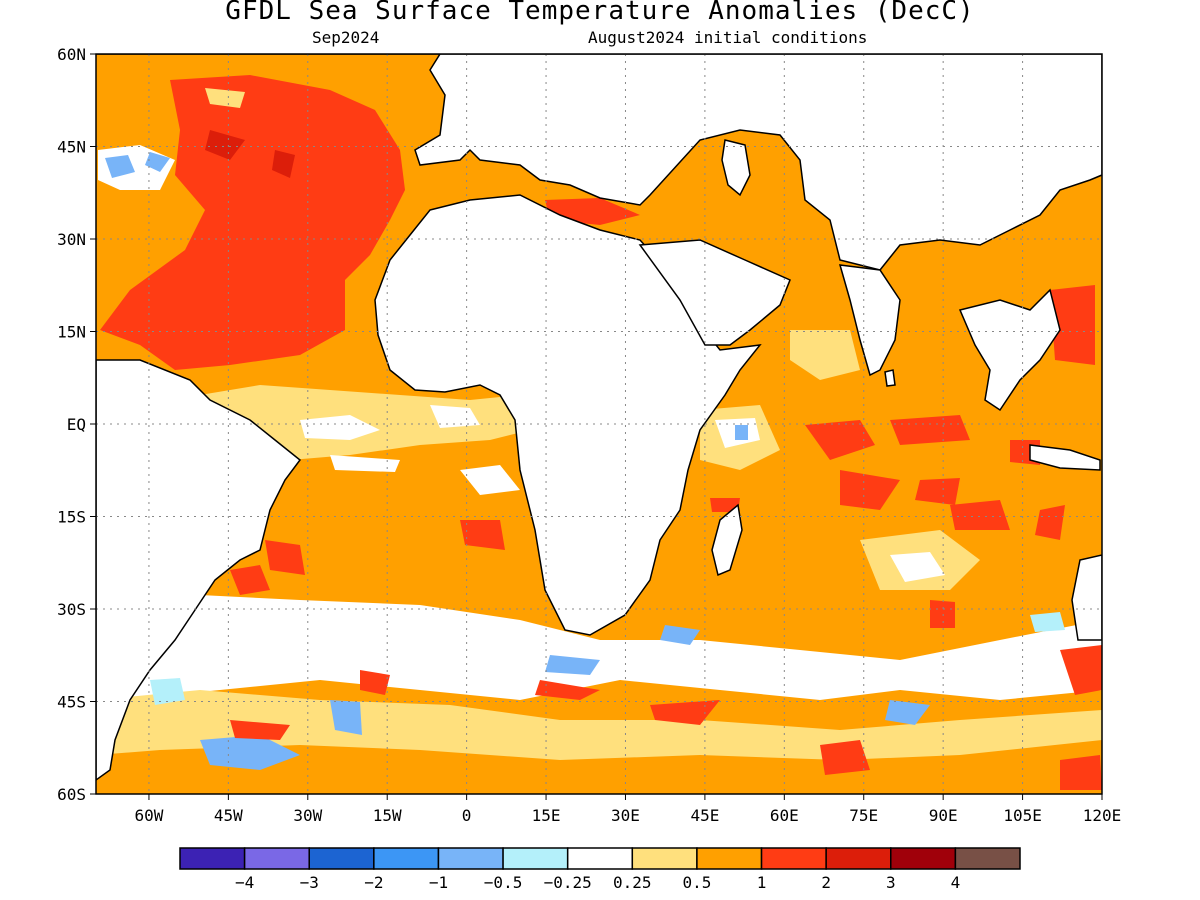 The height and width of the screenshot is (900, 1200). I want to click on longitude-tick-label: 120E, so click(1102, 815).